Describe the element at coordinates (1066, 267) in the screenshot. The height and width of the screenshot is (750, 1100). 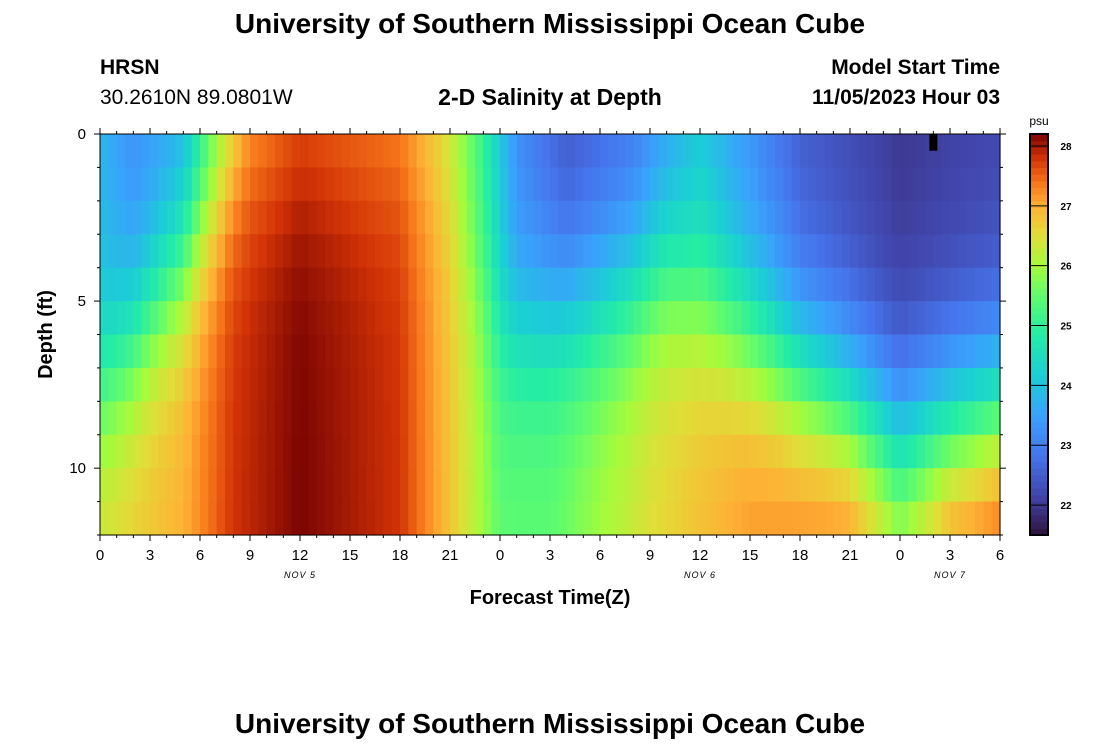
I see `colorbar-tick-label: 26` at that location.